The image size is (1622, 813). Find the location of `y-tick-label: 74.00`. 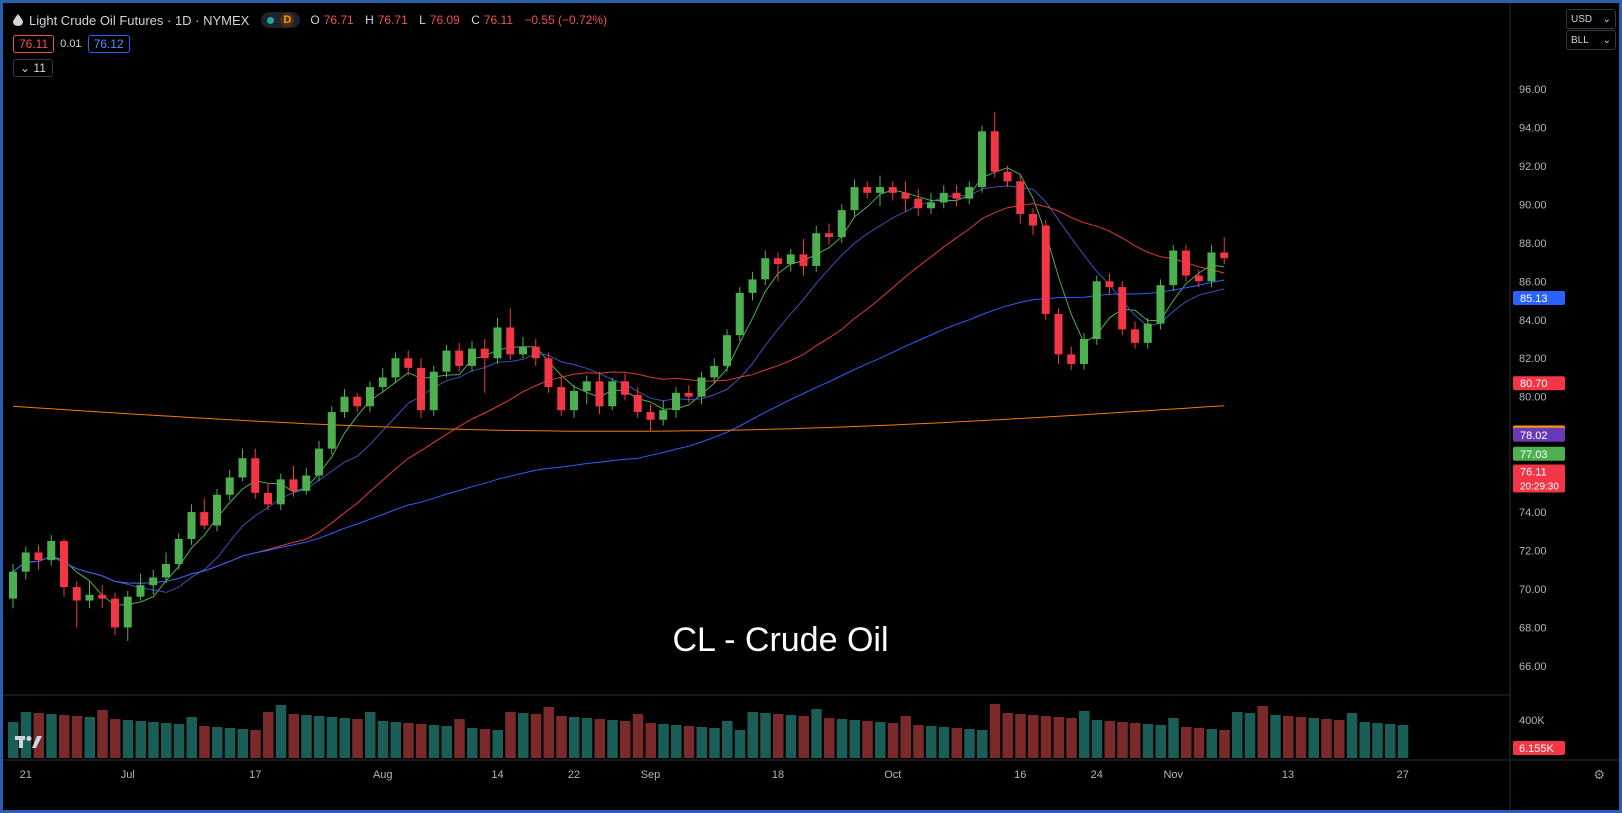

y-tick-label: 74.00 is located at coordinates (1533, 513).